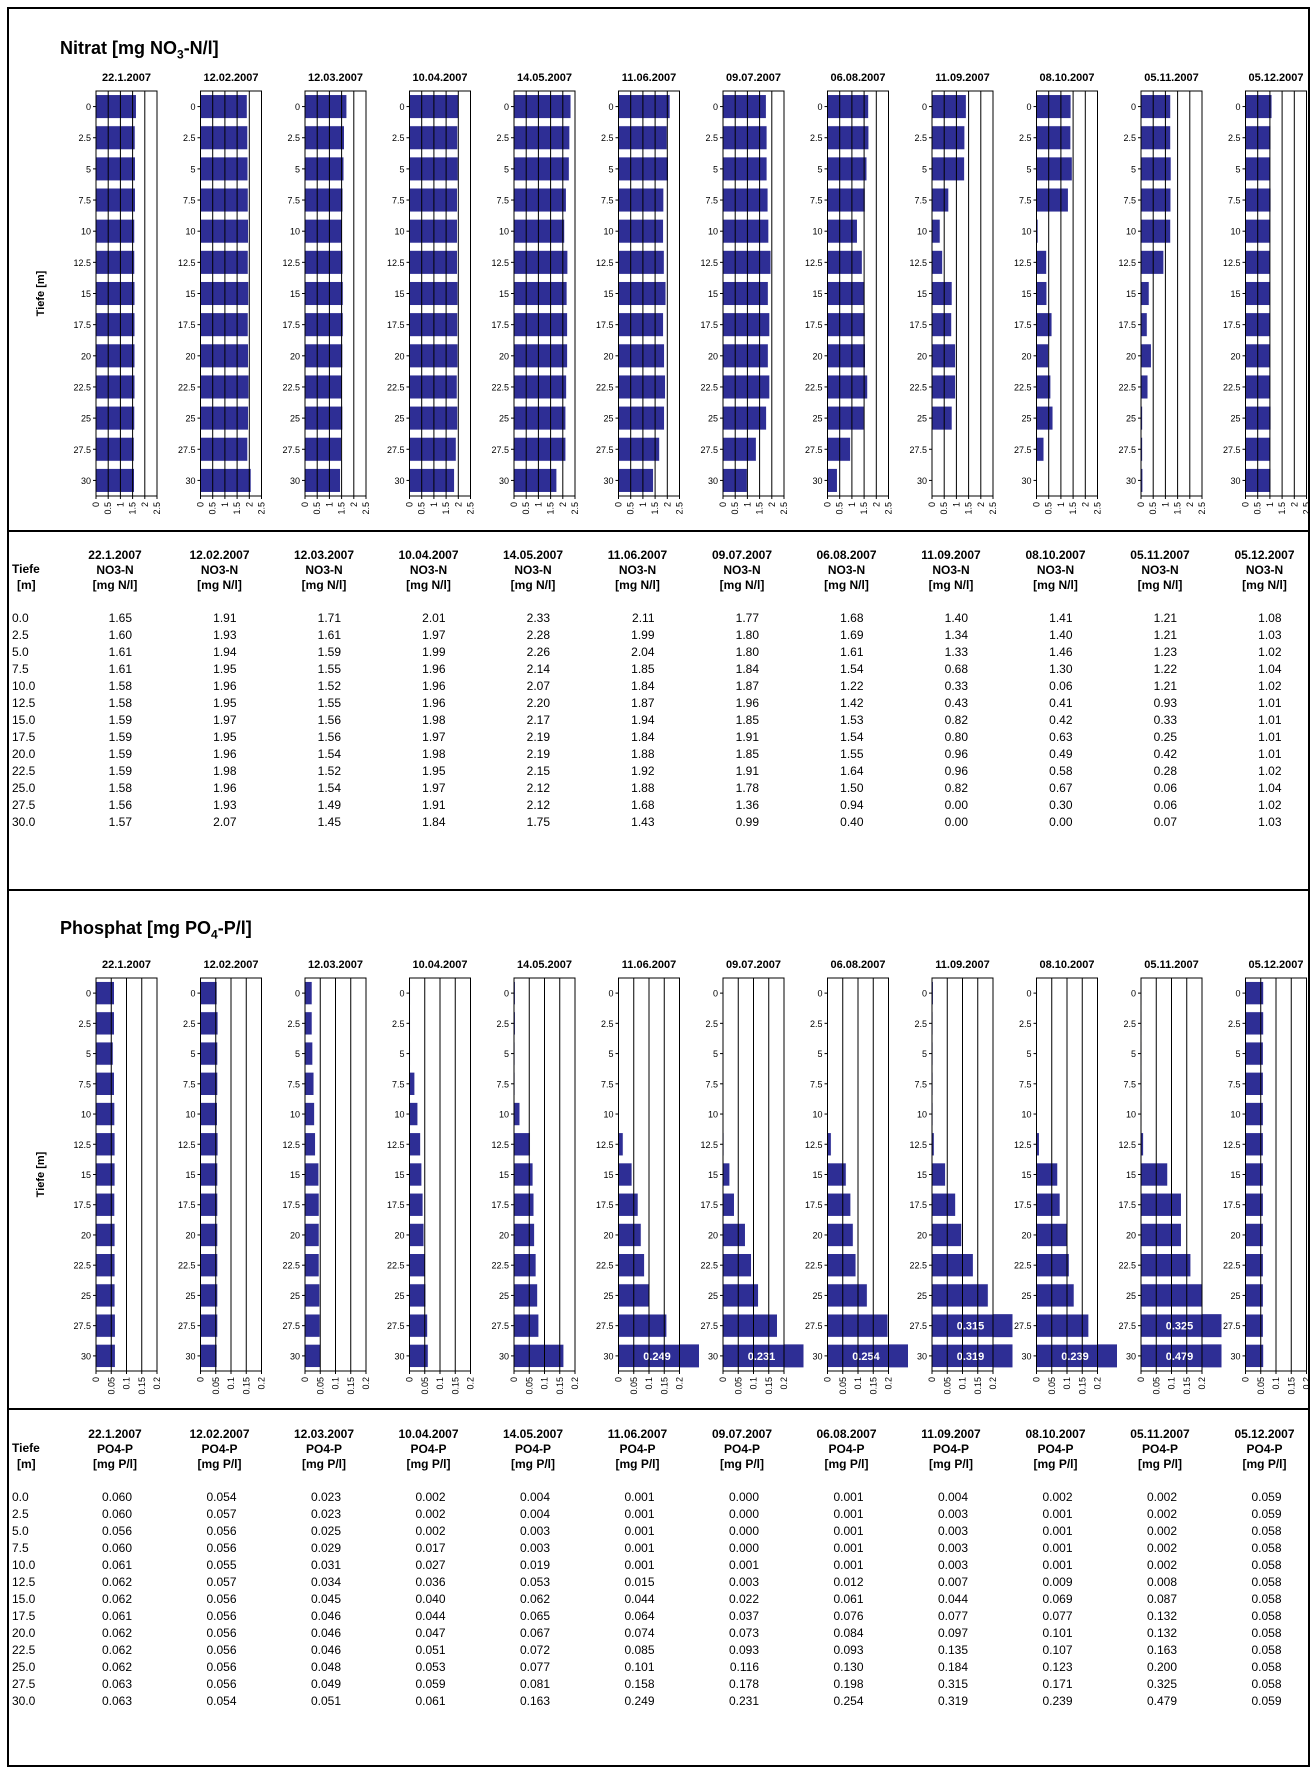  What do you see at coordinates (434, 805) in the screenshot?
I see `table-cell: 1.91` at bounding box center [434, 805].